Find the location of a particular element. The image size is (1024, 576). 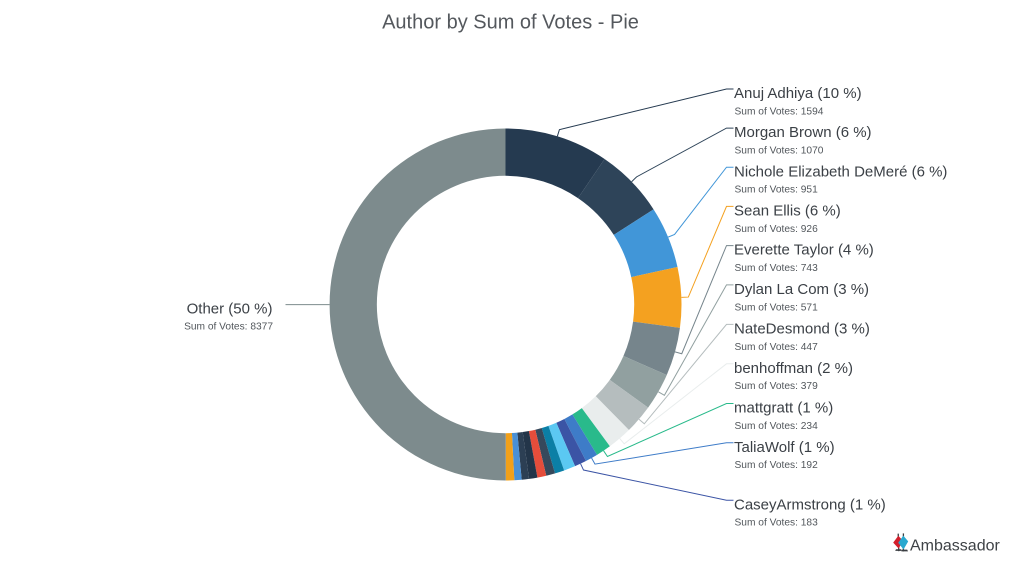

svg-text: Everette Taylor (4 %) is located at coordinates (804, 250).